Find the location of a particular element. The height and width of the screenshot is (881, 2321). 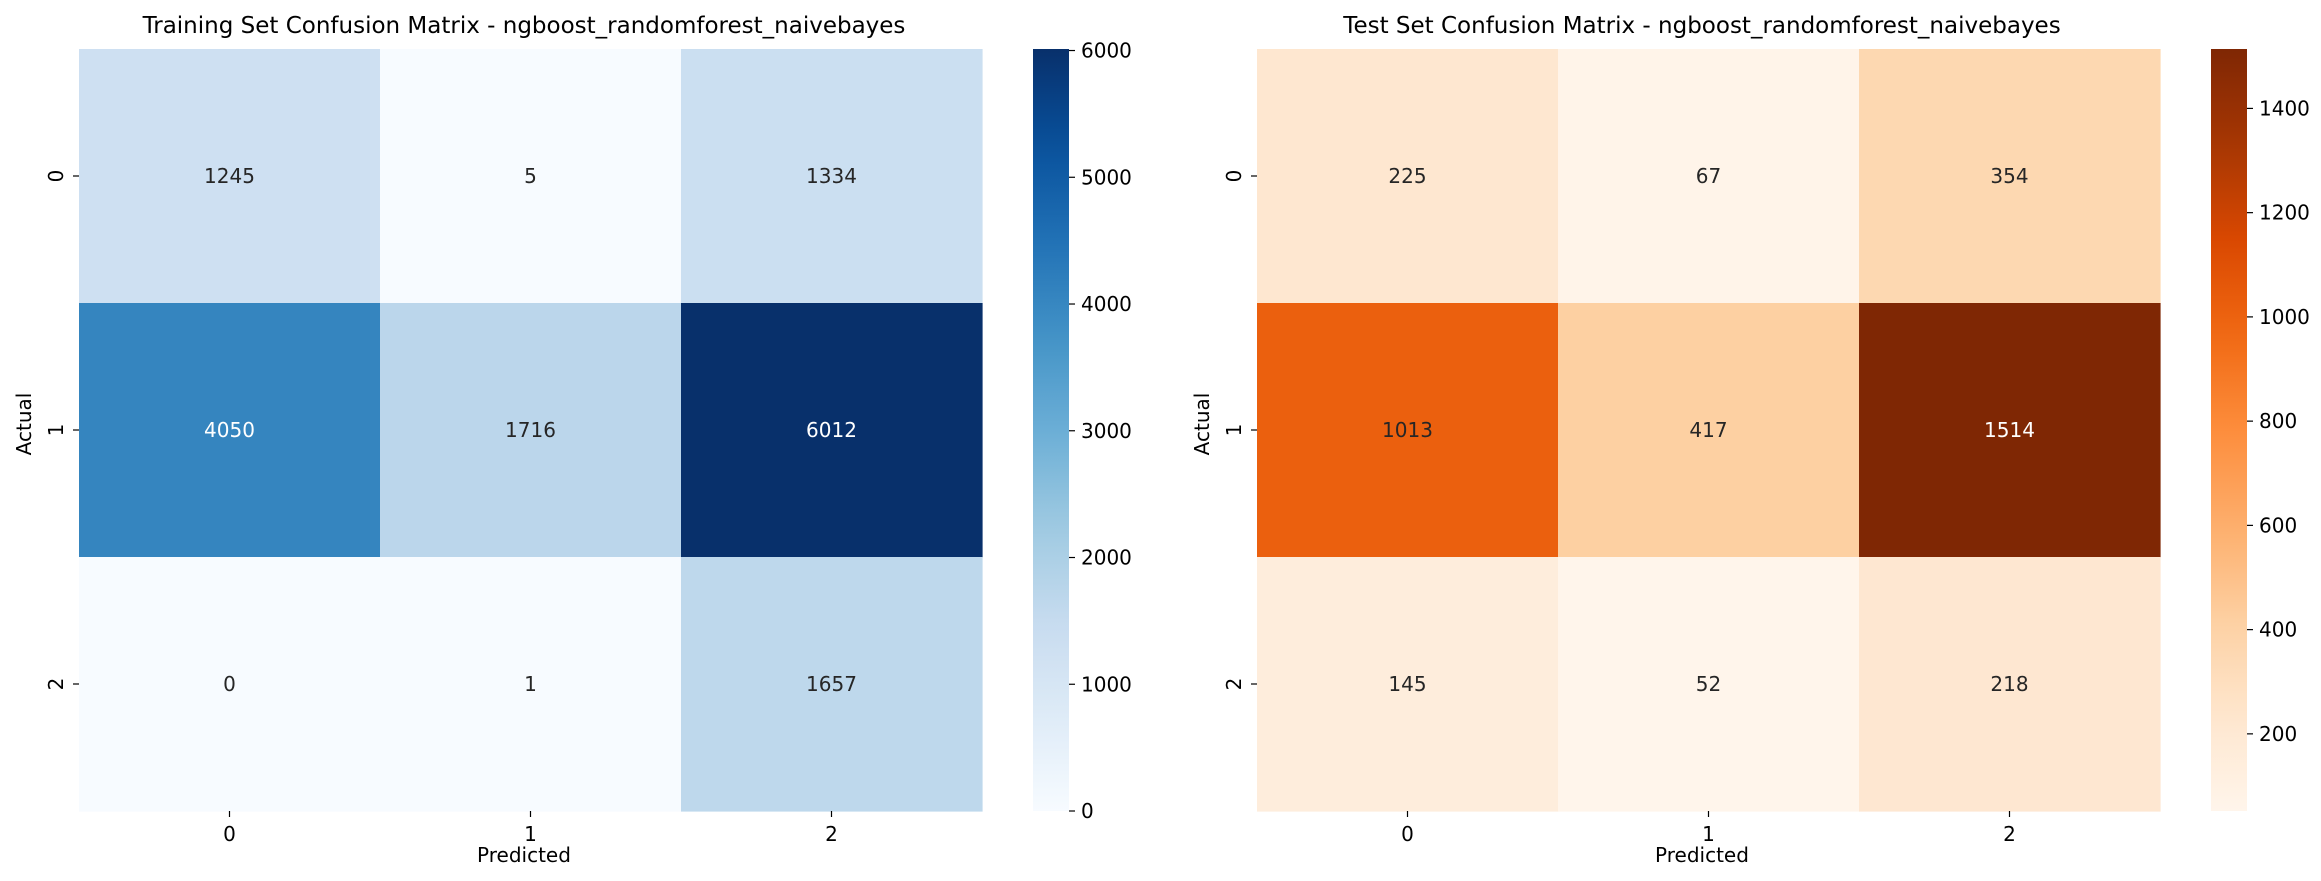

test-cell-label-r2-c1: 52 is located at coordinates (1708, 684).